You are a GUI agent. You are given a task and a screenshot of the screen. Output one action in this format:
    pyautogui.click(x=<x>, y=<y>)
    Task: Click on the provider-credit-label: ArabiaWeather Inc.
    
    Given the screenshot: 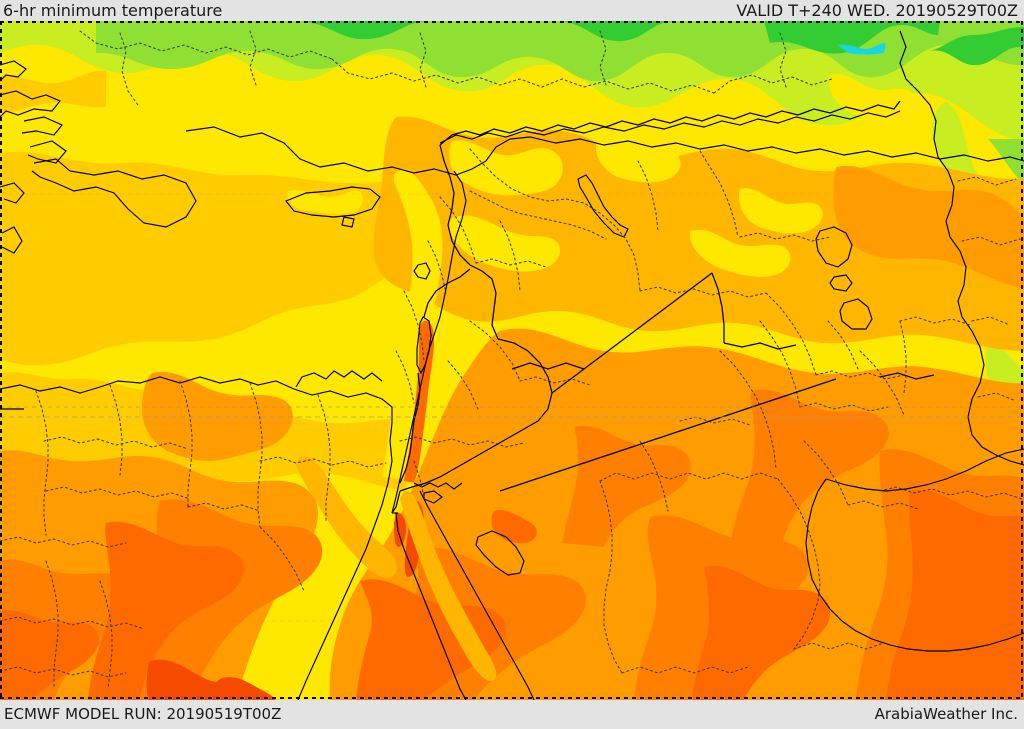 What is the action you would take?
    pyautogui.click(x=946, y=714)
    